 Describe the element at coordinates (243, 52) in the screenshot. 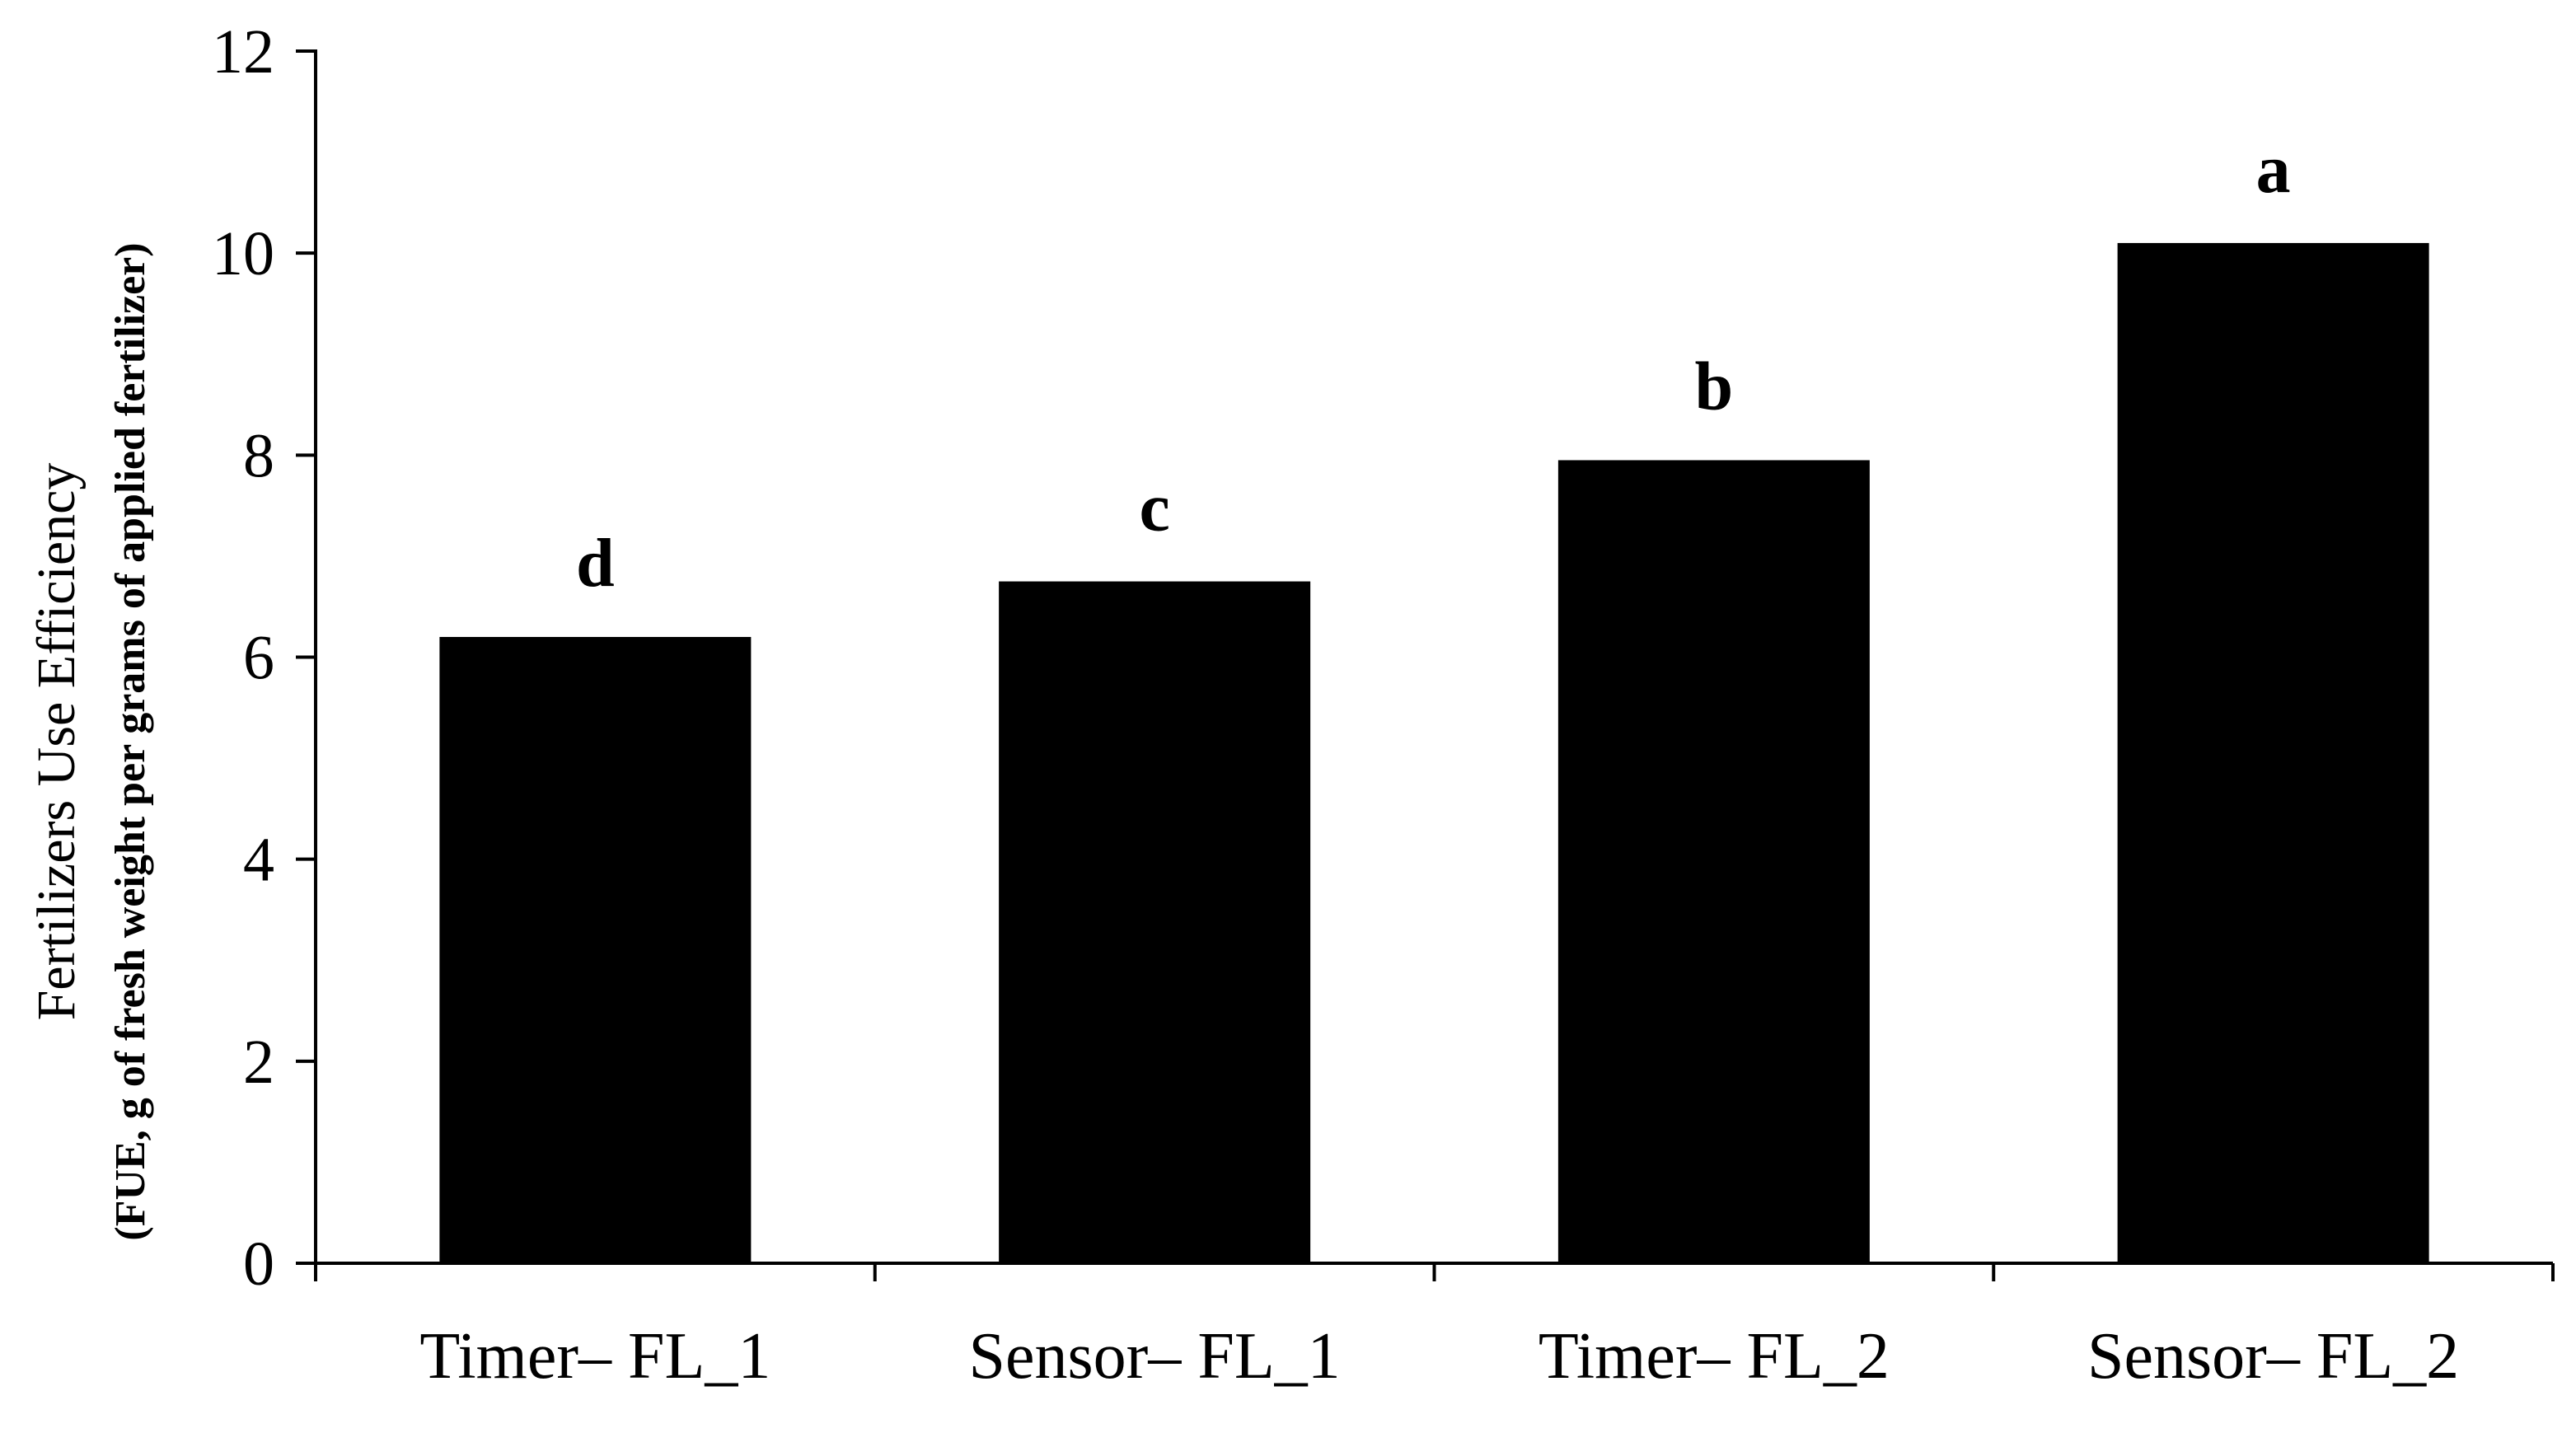

I see `y-tick-label: 12` at that location.